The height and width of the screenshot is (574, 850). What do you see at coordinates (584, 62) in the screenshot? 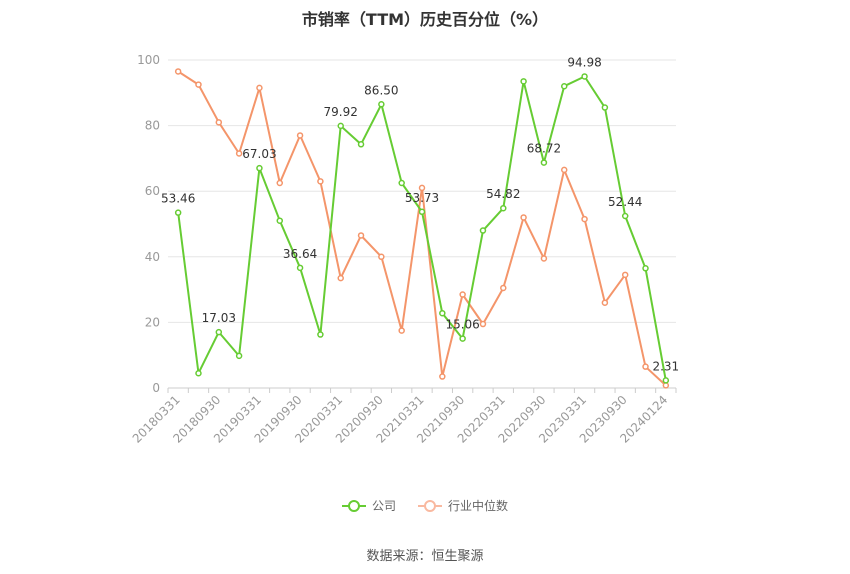
I see `data-label: 94.98` at bounding box center [584, 62].